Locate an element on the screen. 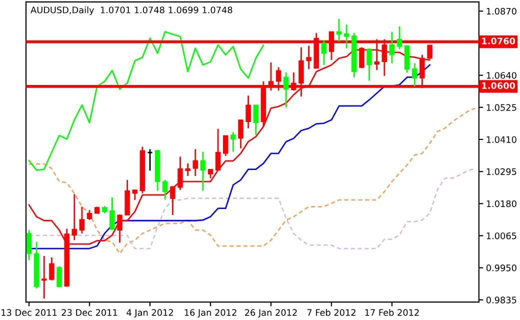  x-tick-label: 23 Dec 2011 is located at coordinates (90, 312).